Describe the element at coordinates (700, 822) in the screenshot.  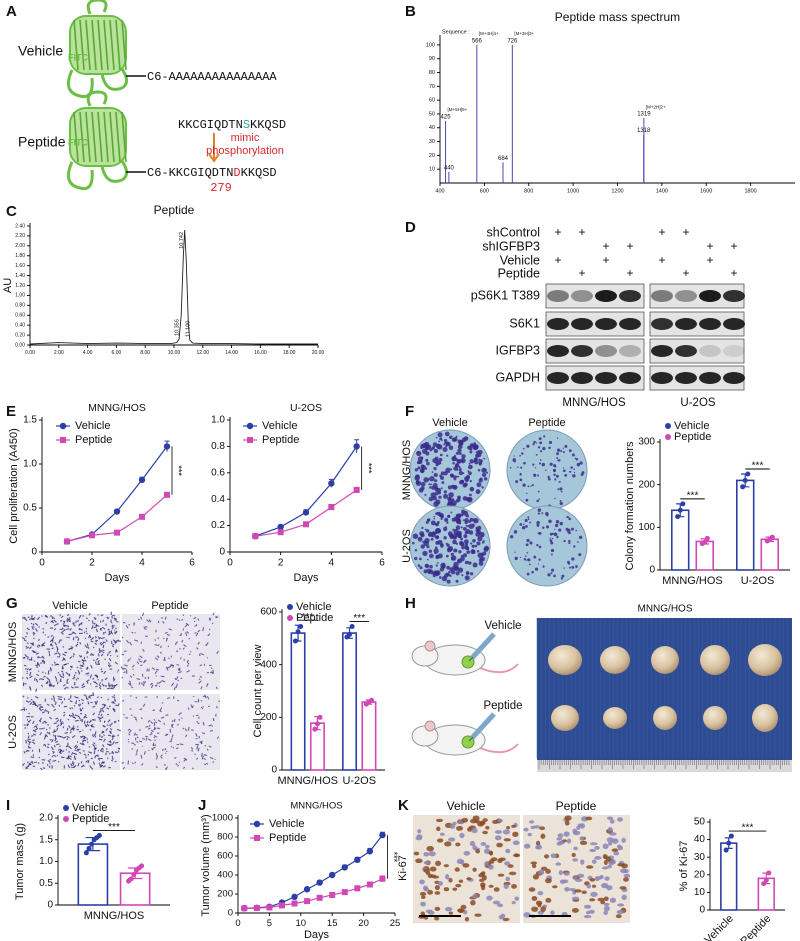
I see `y-tick-label: 50` at that location.